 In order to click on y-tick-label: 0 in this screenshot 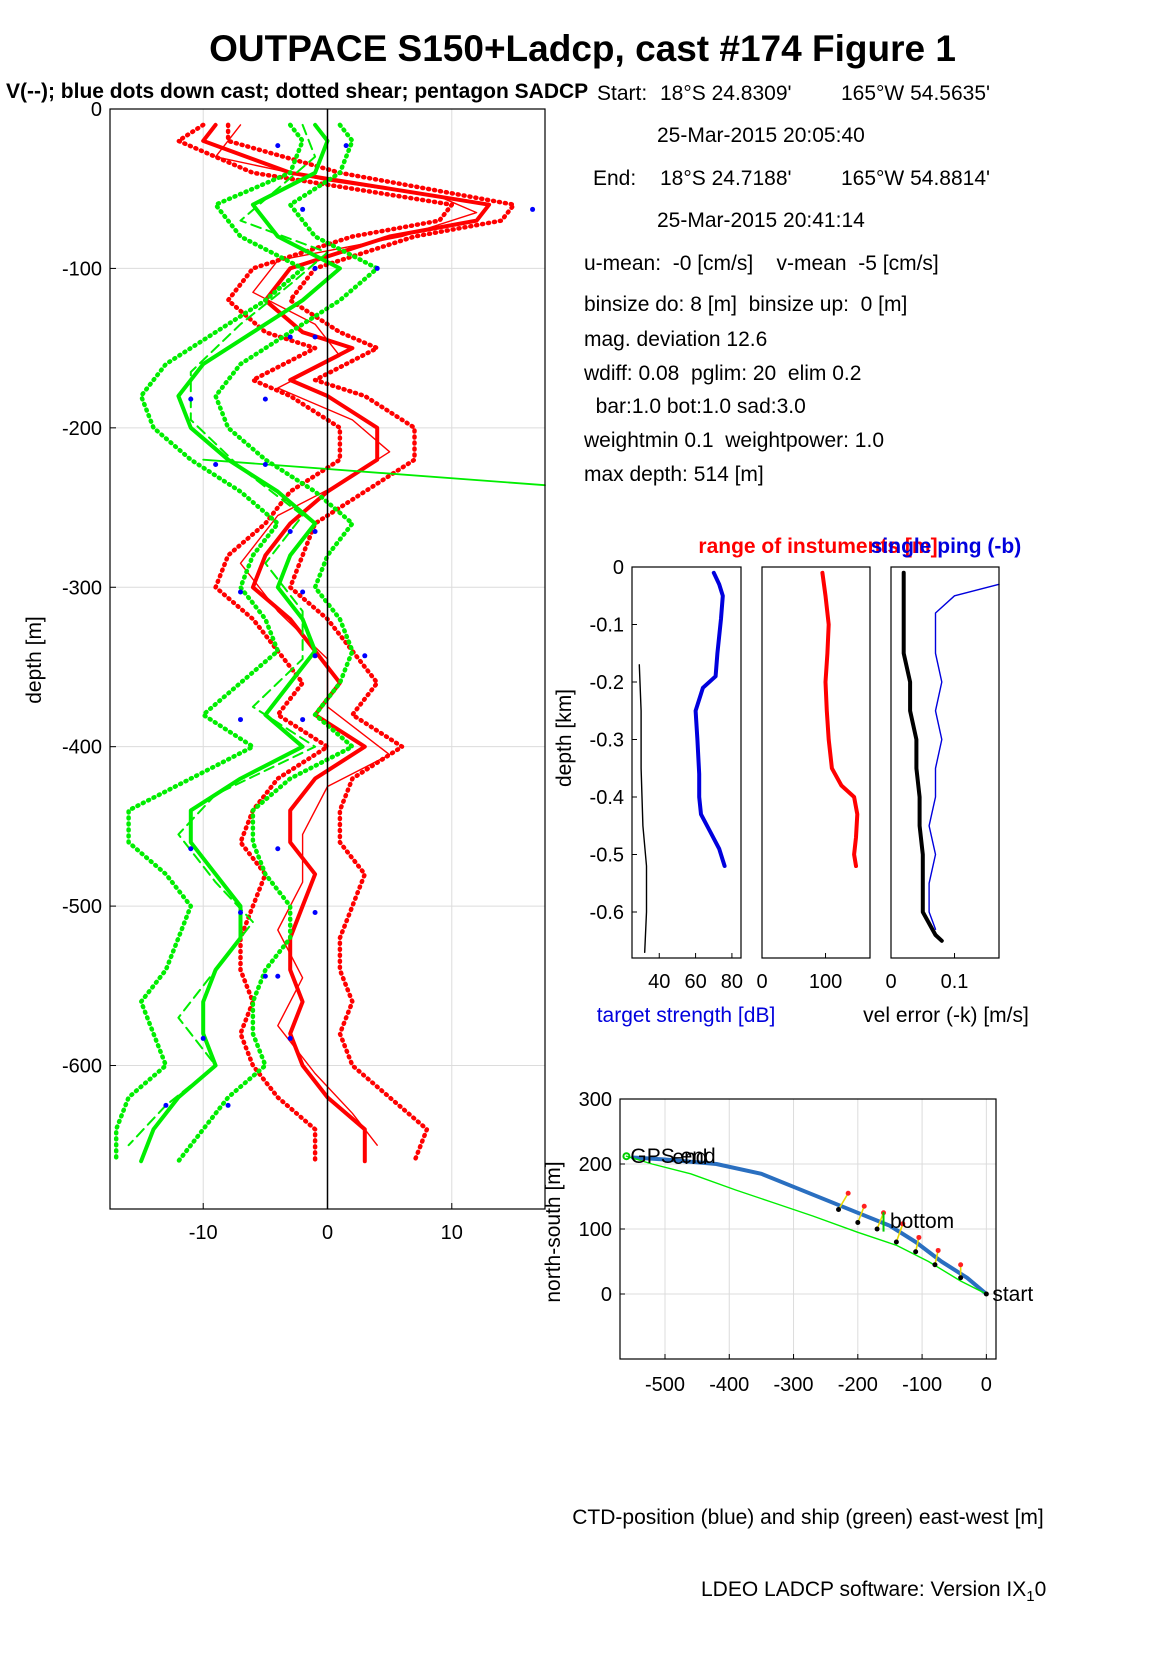, I will do `click(96, 110)`.